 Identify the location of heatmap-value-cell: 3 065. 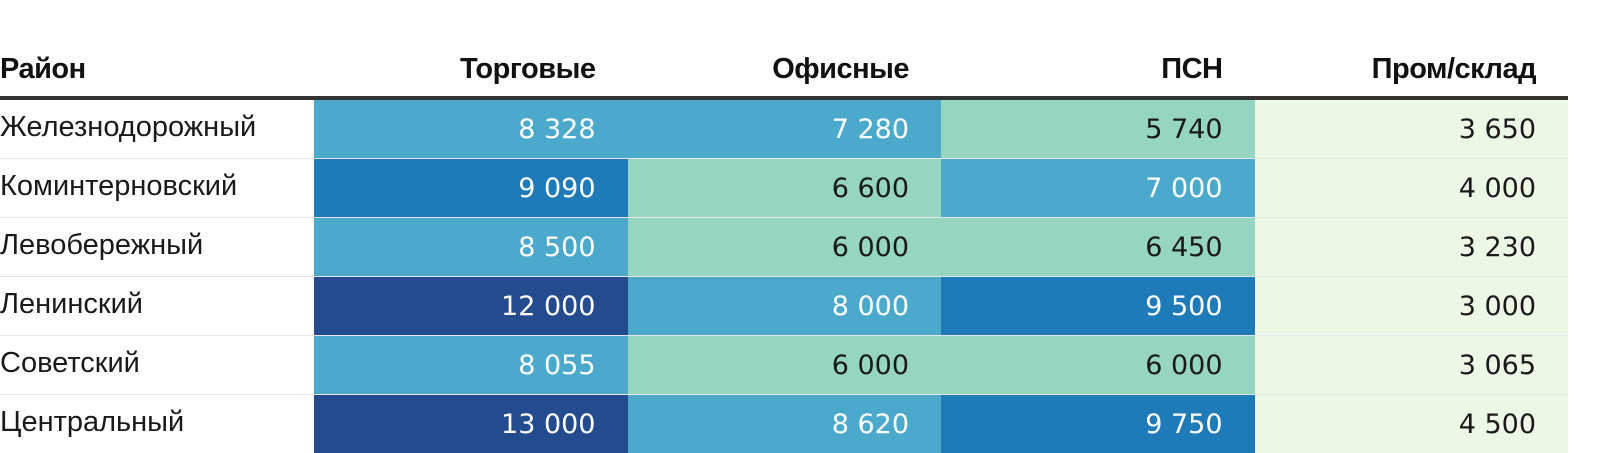
(1412, 365).